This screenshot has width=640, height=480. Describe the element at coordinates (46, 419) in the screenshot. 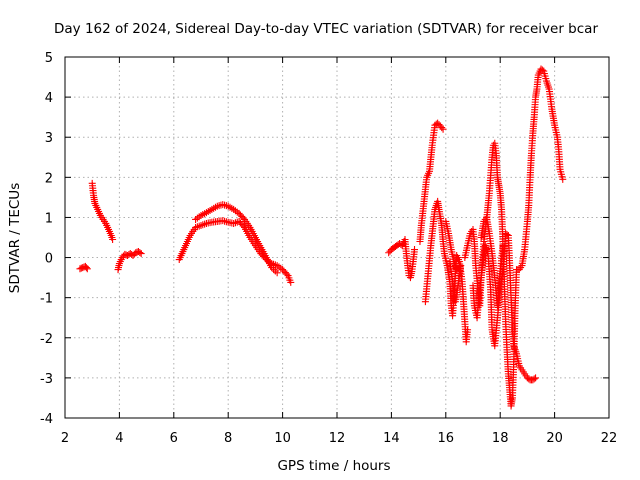

I see `y-tick-label: -4` at that location.